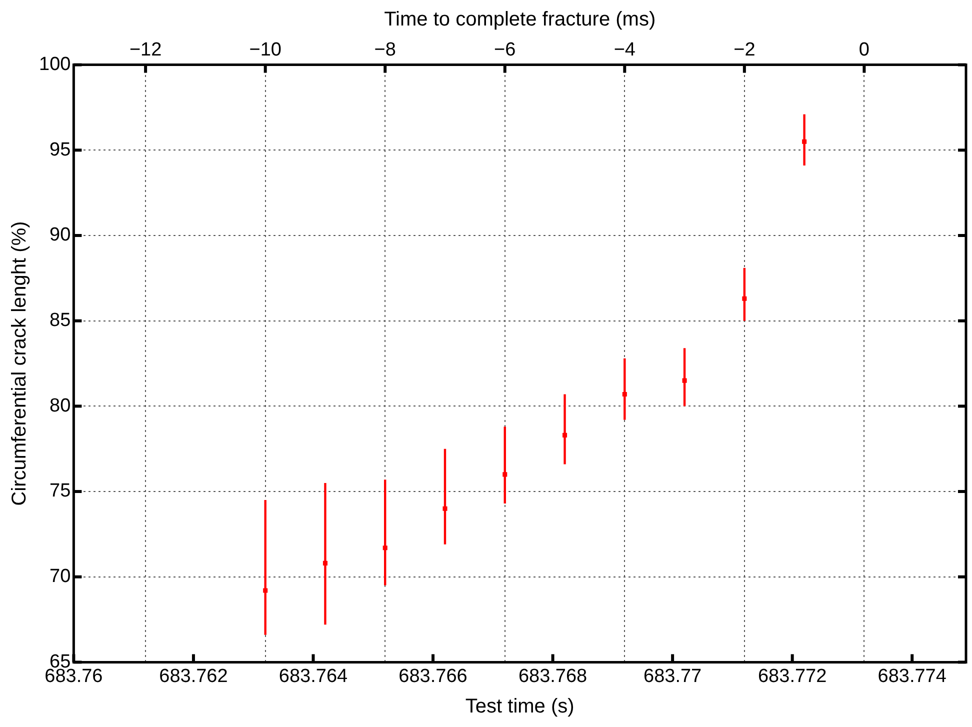 The image size is (972, 727). I want to click on x2-tick-label: 0, so click(864, 50).